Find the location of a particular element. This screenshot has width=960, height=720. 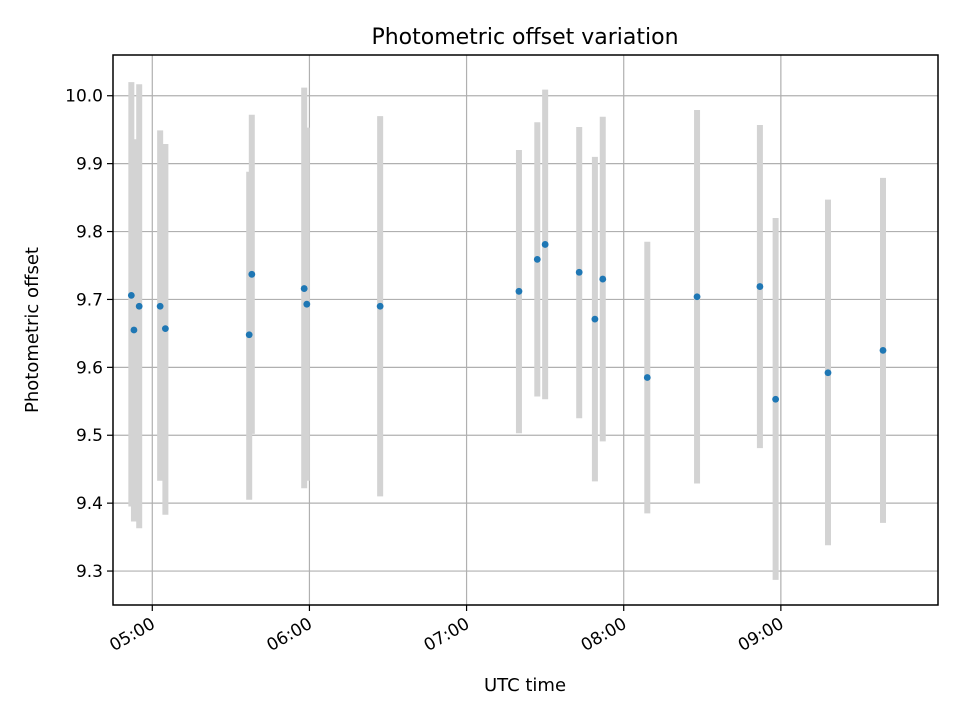

y-axis-ticks: 9.3 9.4 9.5 9.6 9.7 9.8 9.9 10.0 is located at coordinates (89, 334).